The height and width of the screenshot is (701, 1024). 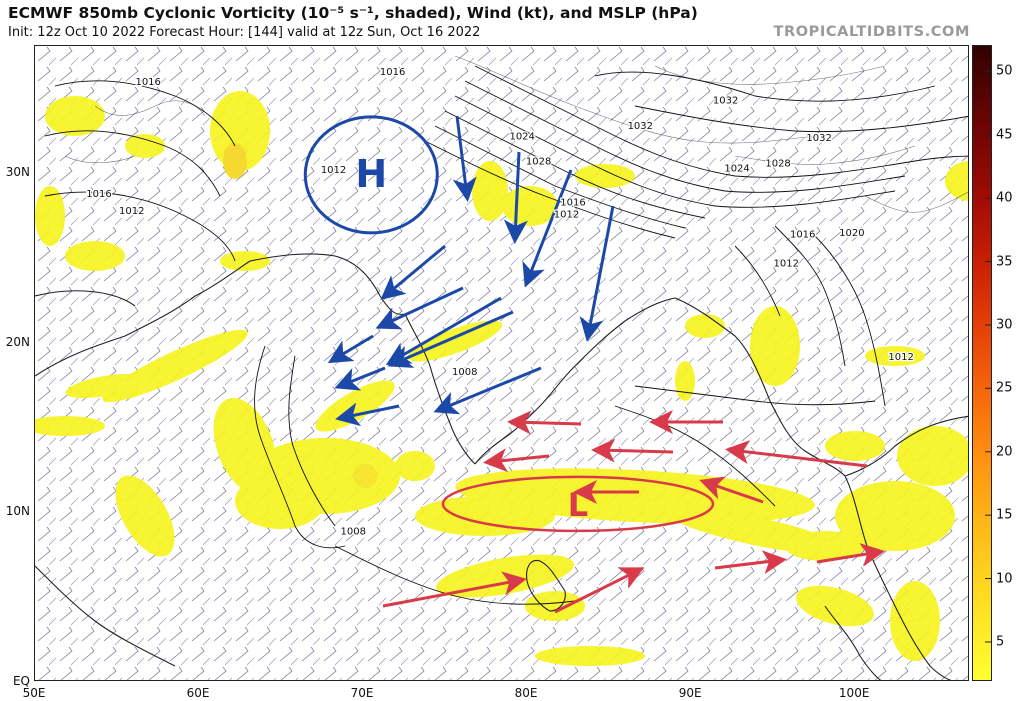 I want to click on colorbar-tick-label: 45, so click(x=1004, y=135).